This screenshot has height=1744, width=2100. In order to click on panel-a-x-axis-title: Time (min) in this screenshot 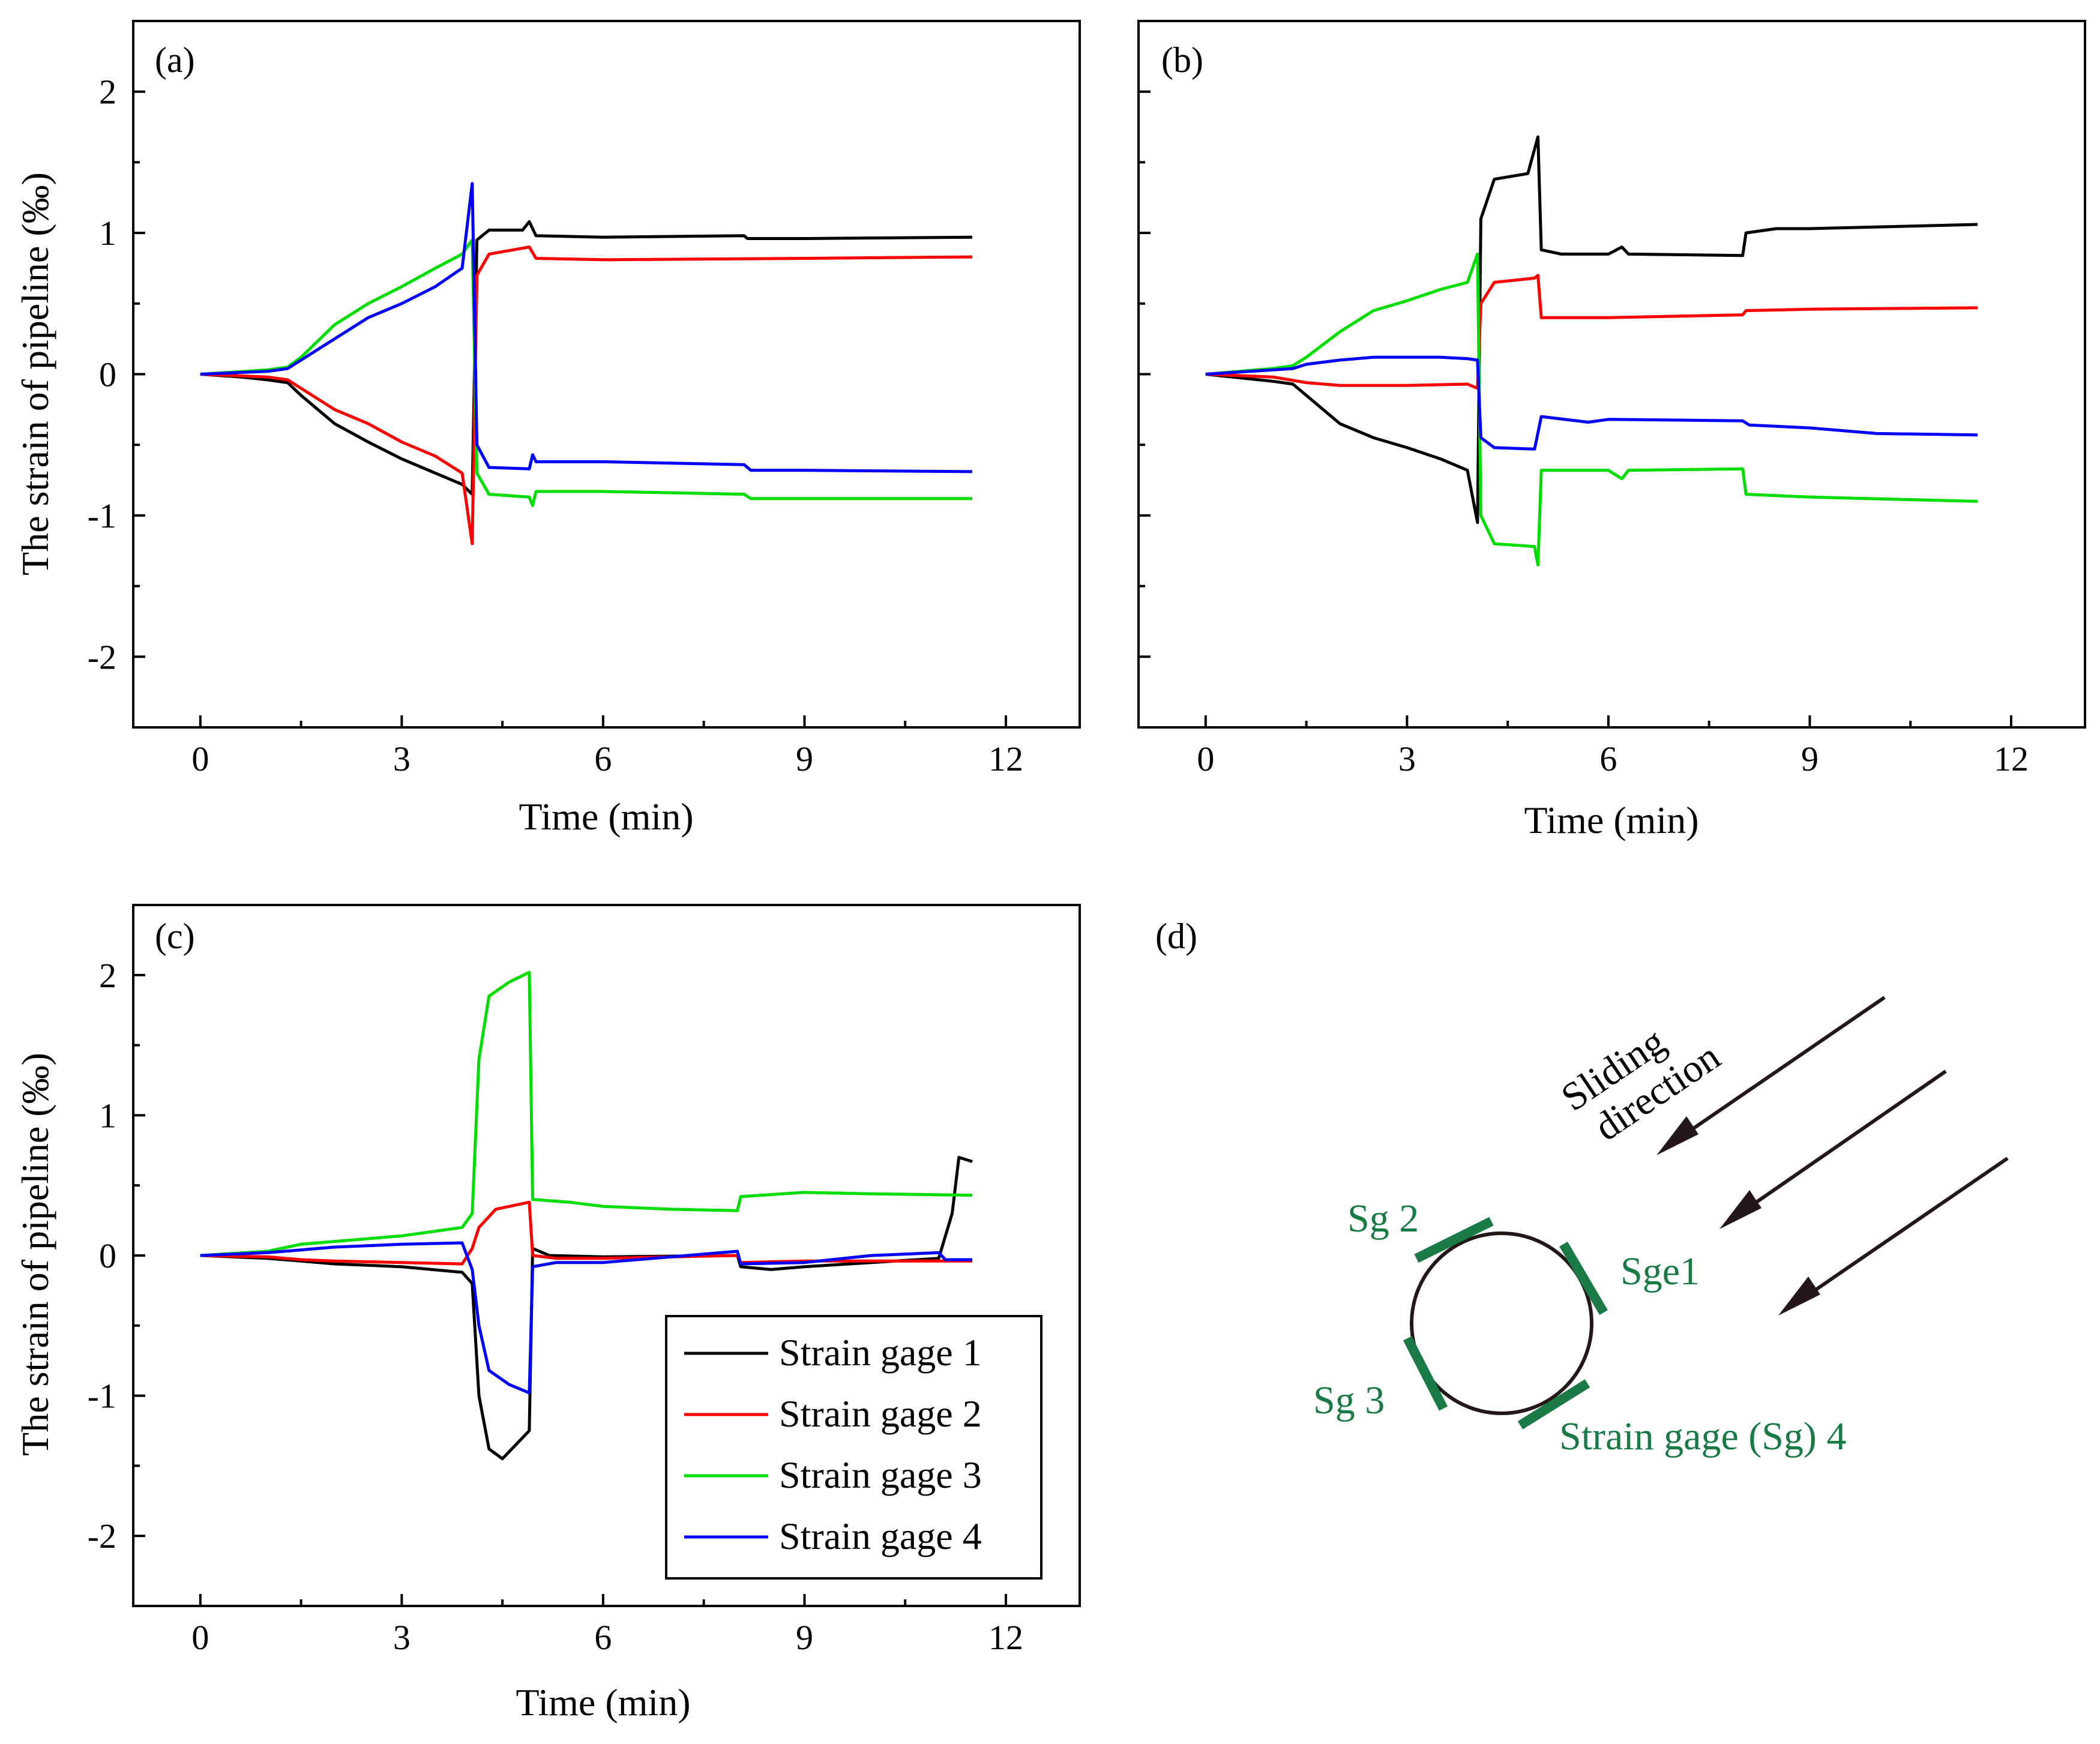, I will do `click(606, 816)`.